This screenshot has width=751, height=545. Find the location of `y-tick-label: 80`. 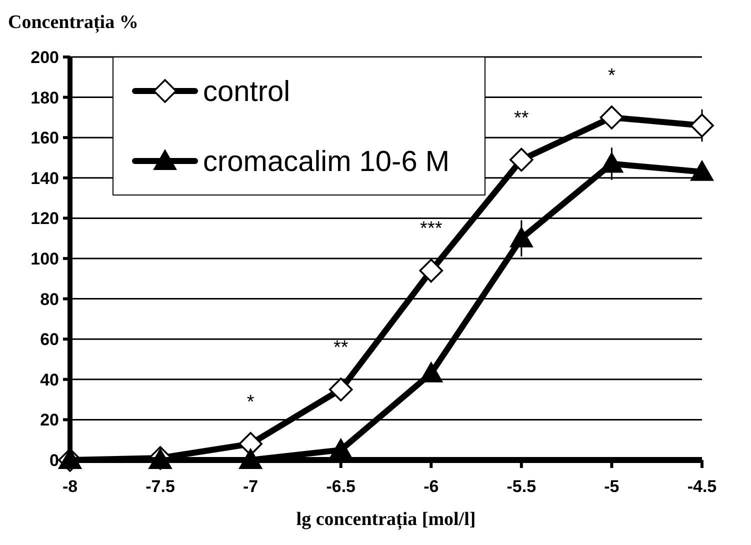

y-tick-label: 80 is located at coordinates (49, 299).